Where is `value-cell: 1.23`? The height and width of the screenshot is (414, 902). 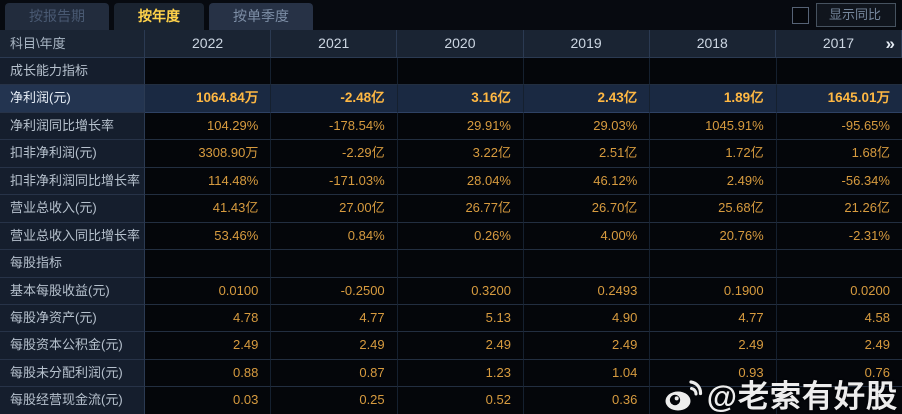 value-cell: 1.23 is located at coordinates (460, 373).